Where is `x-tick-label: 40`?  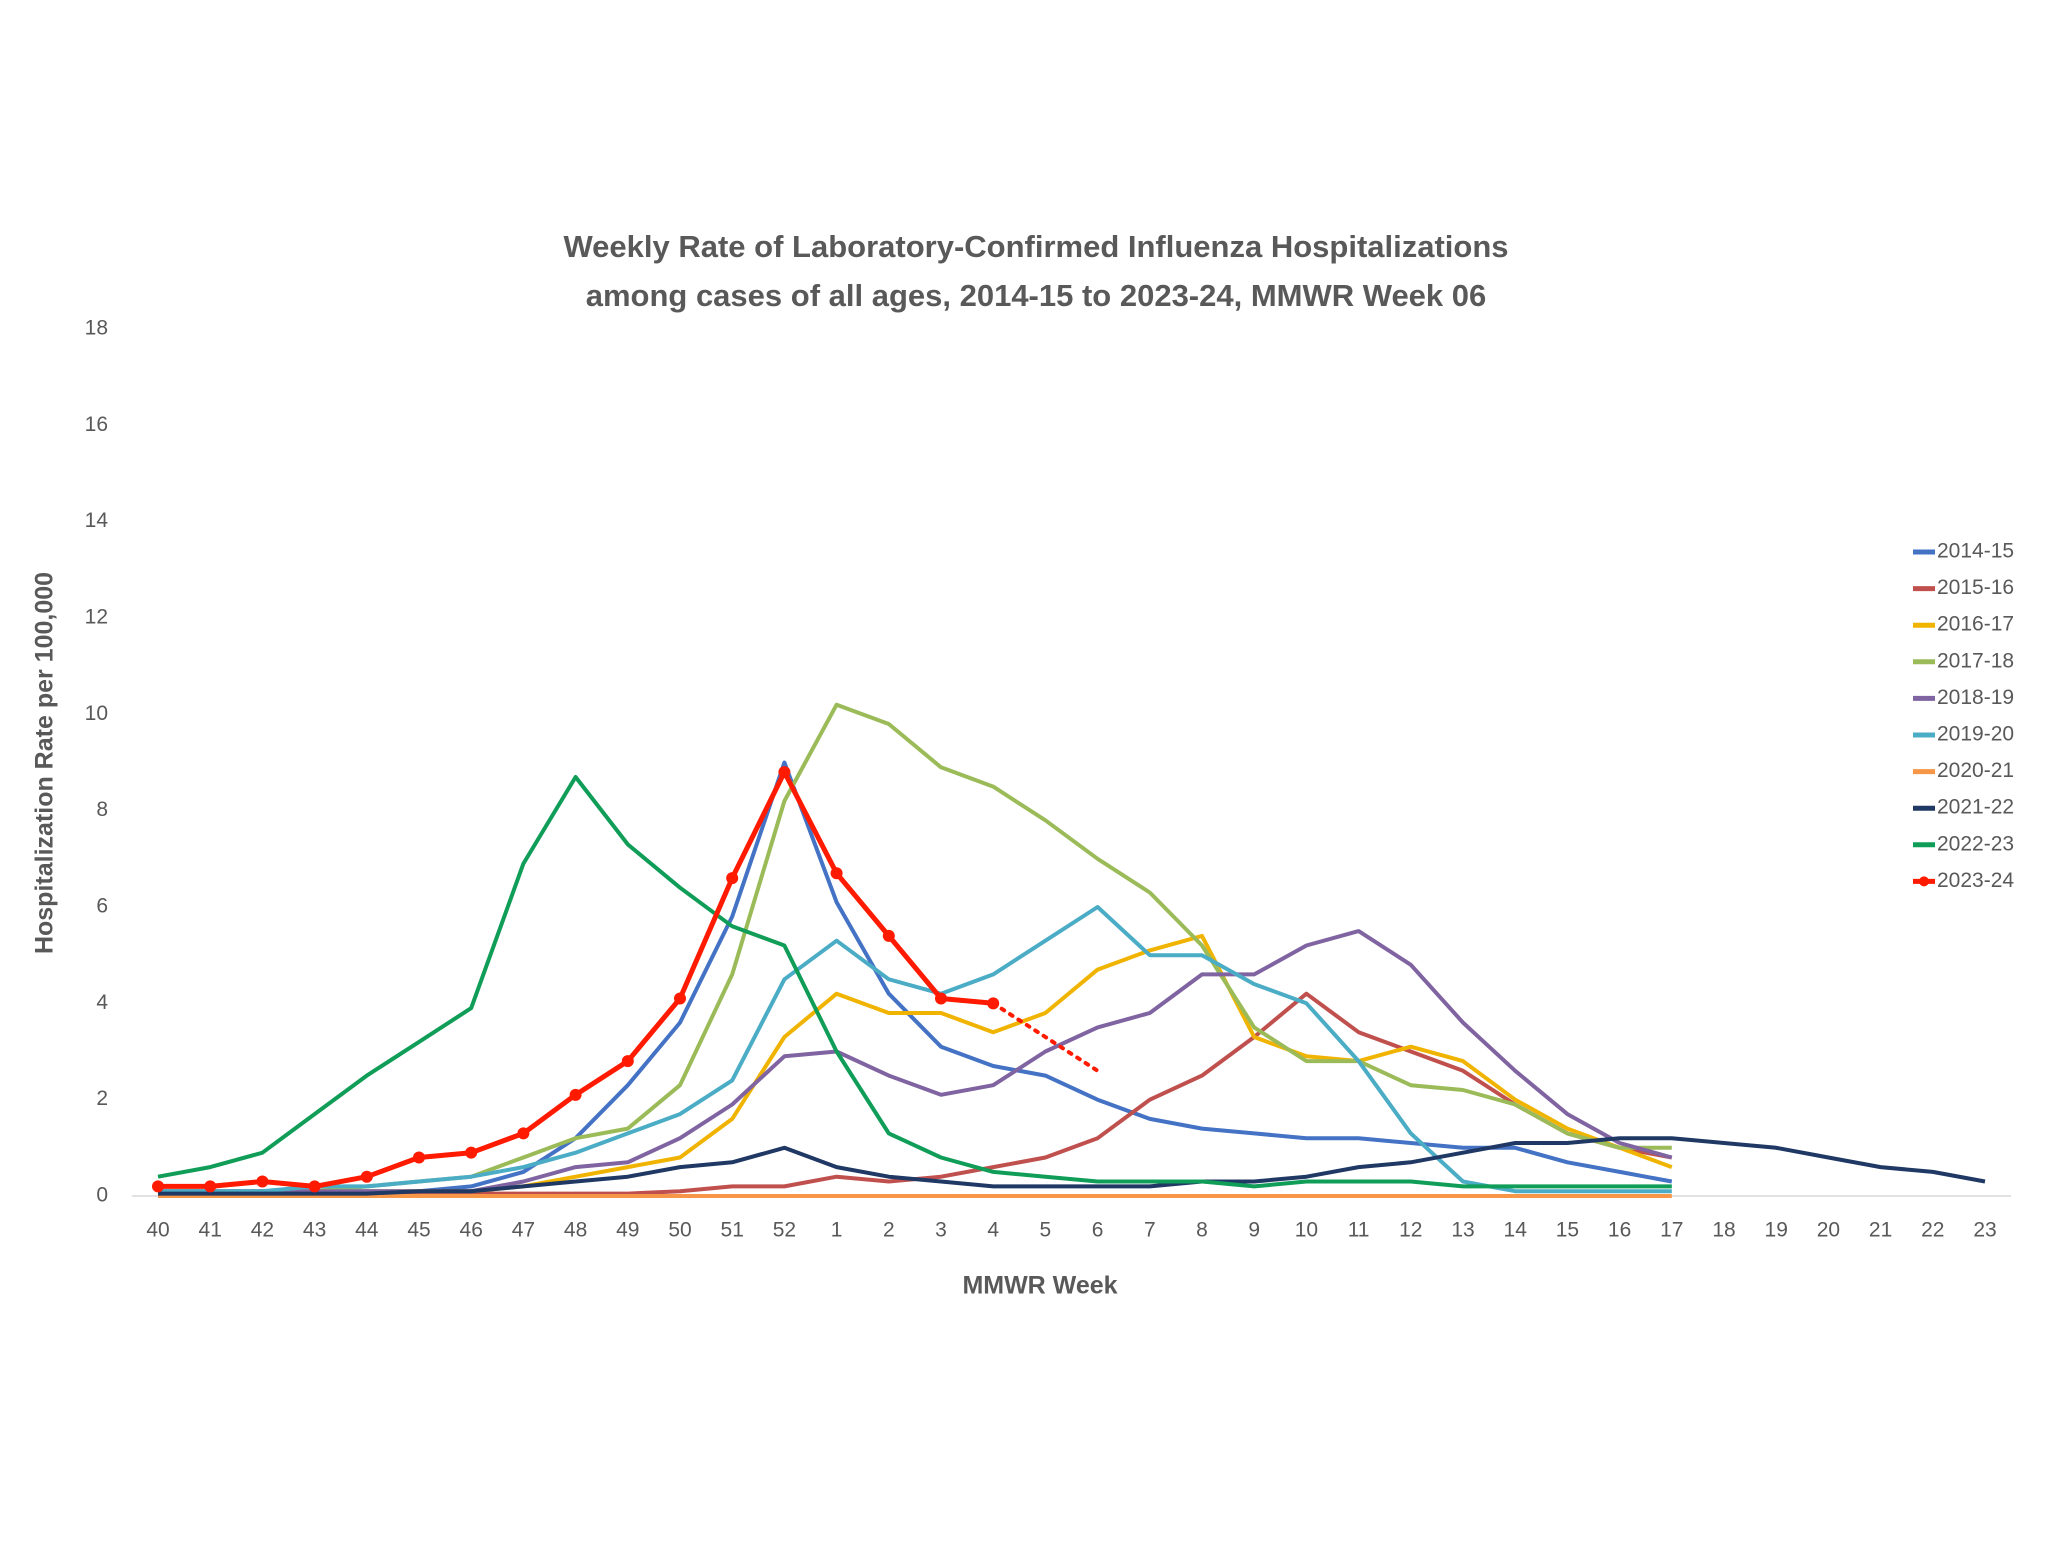
x-tick-label: 40 is located at coordinates (157, 1230).